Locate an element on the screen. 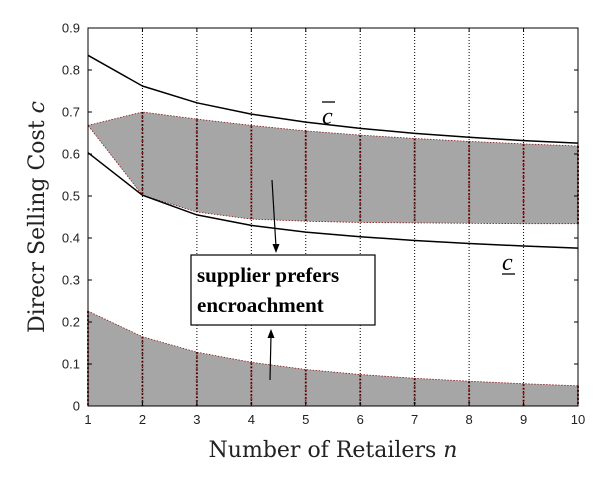 The width and height of the screenshot is (599, 481). x-tick-label: 5 is located at coordinates (305, 419).